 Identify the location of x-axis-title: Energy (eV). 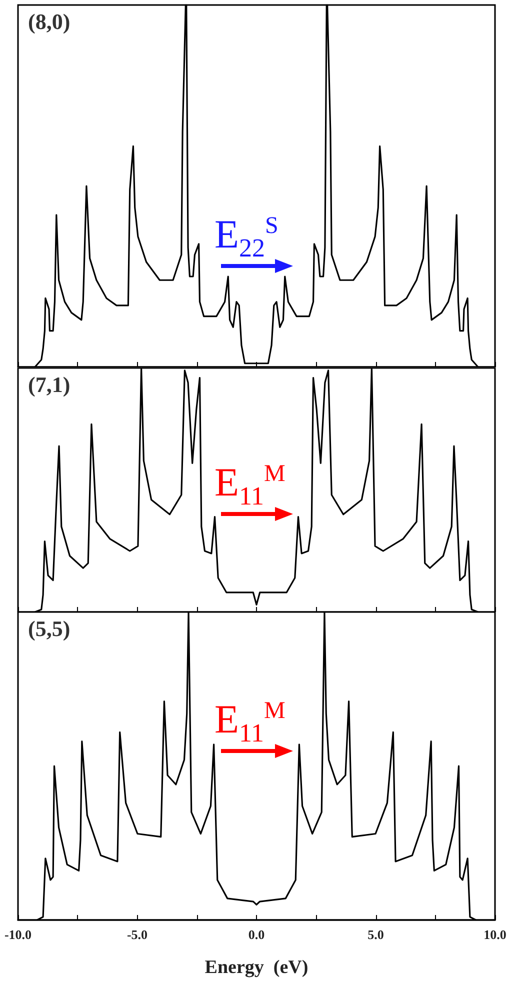
(256, 967).